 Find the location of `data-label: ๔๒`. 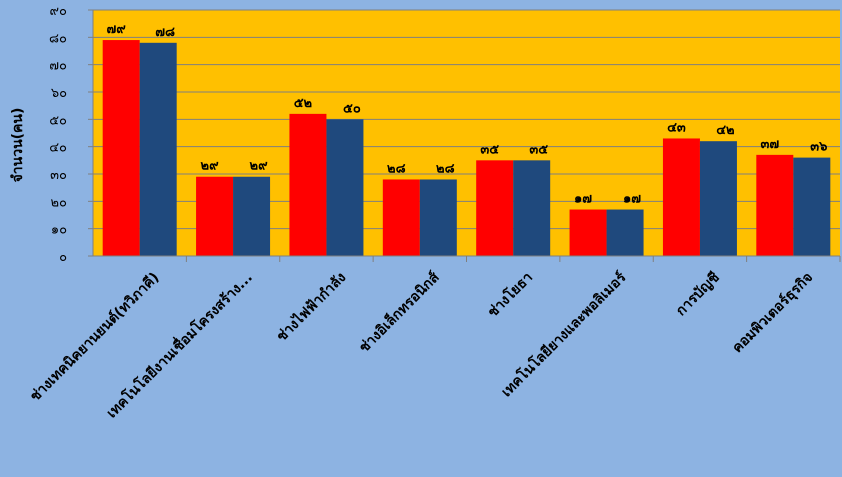

data-label: ๔๒ is located at coordinates (725, 130).